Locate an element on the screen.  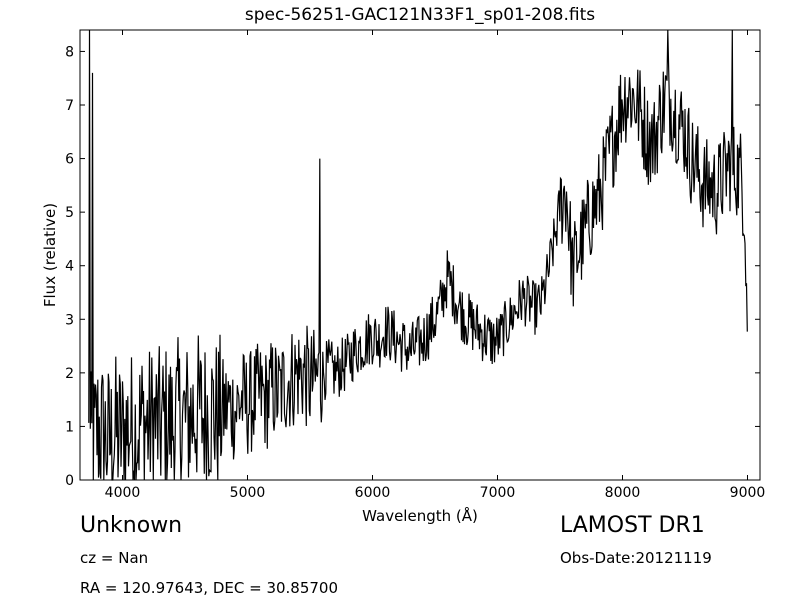
x-axis-label: Wavelength (Å) is located at coordinates (420, 515).